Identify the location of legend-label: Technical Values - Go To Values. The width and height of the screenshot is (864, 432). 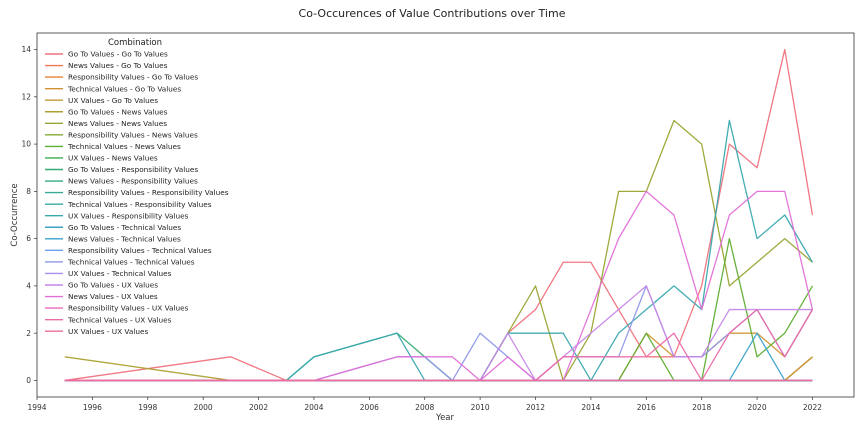
(124, 88).